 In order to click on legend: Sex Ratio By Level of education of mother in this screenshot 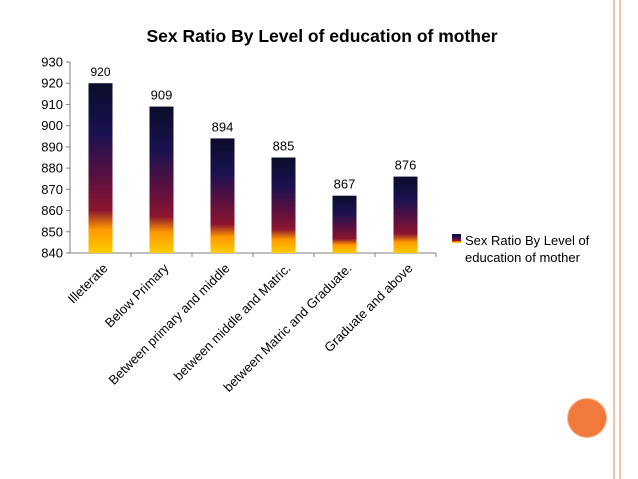, I will do `click(521, 249)`.